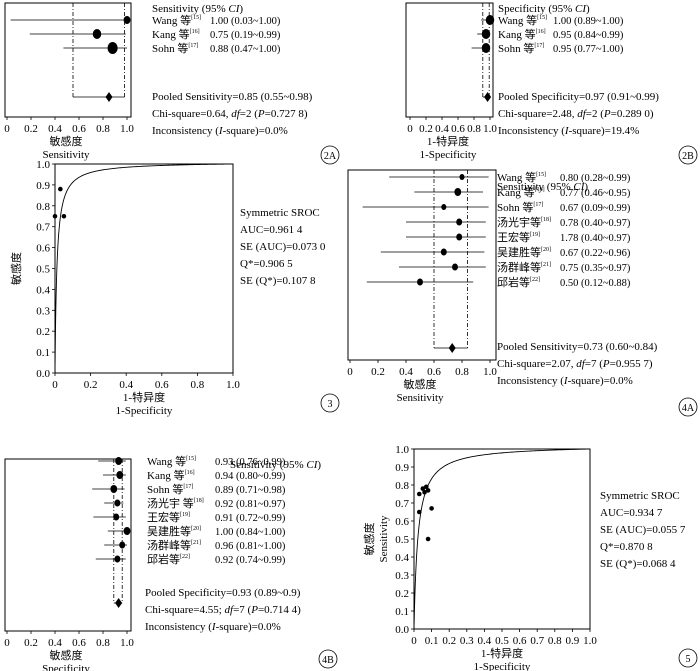 The height and width of the screenshot is (671, 700). I want to click on study-value: 0.92 (0.81~0.97), so click(250, 504).